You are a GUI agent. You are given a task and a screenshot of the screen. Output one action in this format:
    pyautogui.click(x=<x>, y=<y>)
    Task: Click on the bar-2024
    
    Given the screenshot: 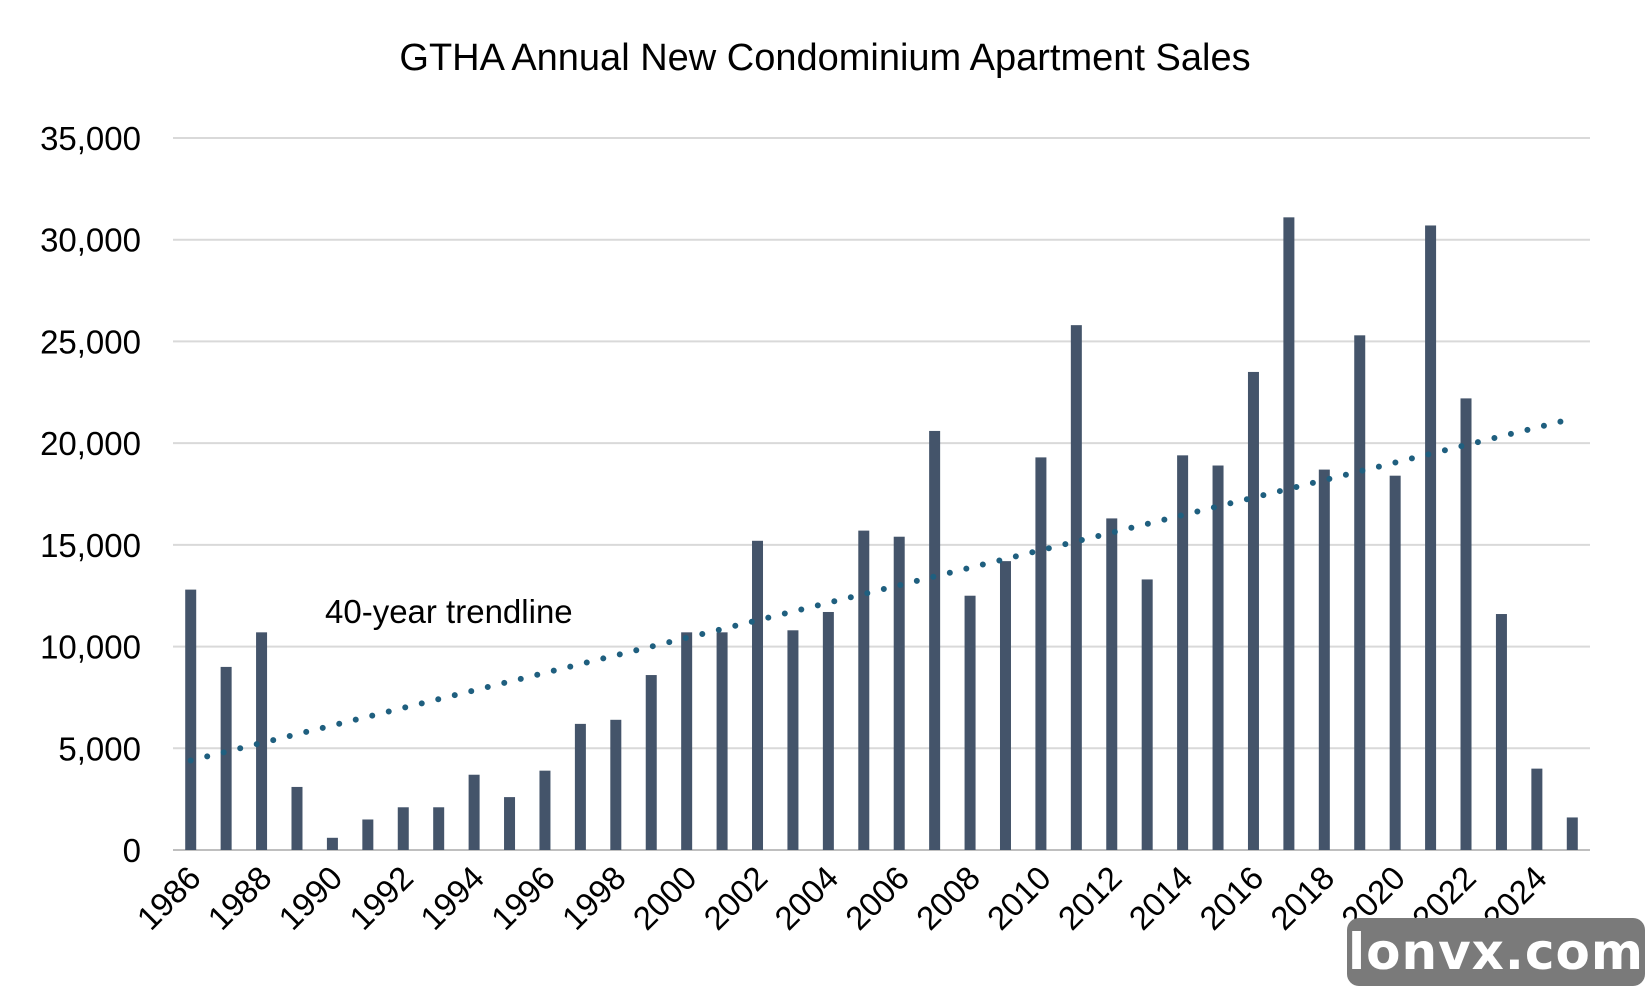 What is the action you would take?
    pyautogui.click(x=1537, y=809)
    